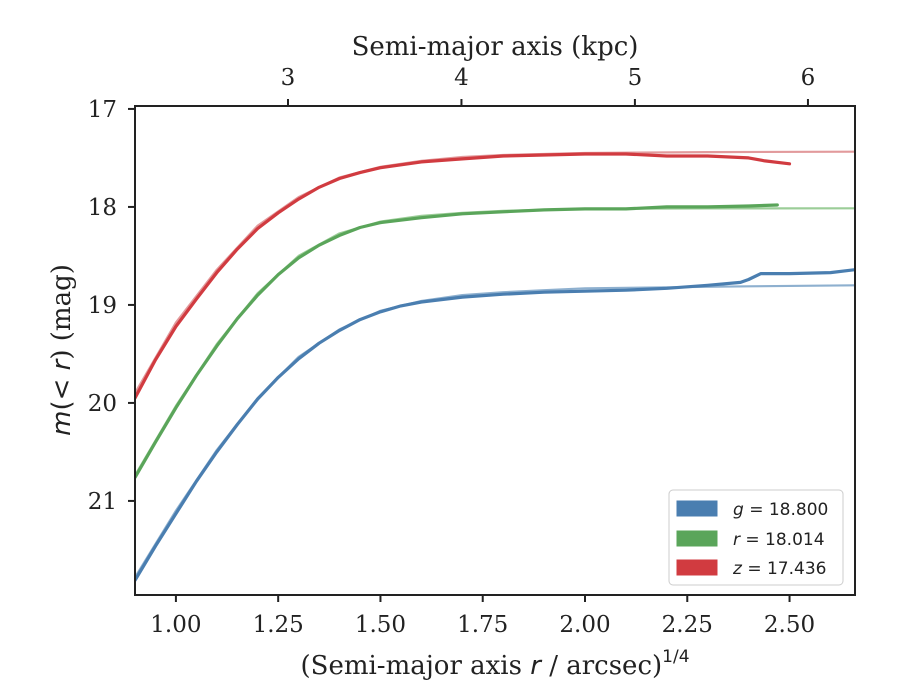 This screenshot has height=700, width=900. Describe the element at coordinates (175, 625) in the screenshot. I see `x-tick-label: 1.00` at that location.